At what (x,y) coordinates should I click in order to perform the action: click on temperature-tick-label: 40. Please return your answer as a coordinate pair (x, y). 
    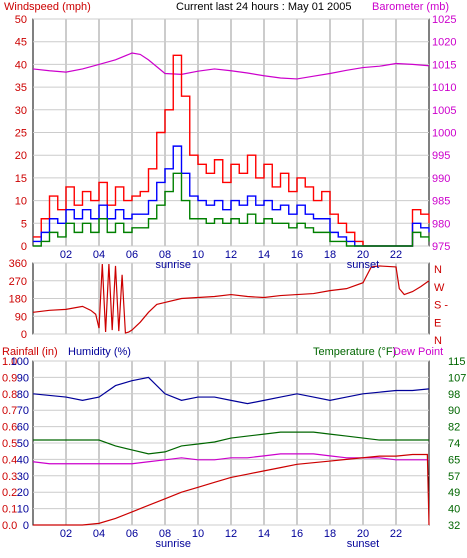
    Looking at the image, I should click on (454, 510).